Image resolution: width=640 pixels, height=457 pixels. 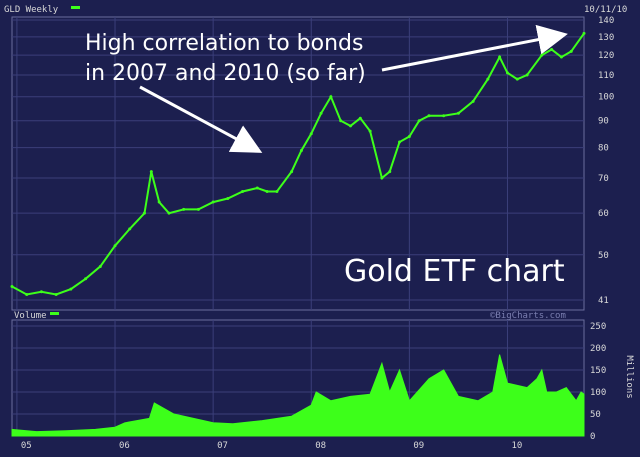 I want to click on price-tick-label: 130, so click(x=606, y=38).